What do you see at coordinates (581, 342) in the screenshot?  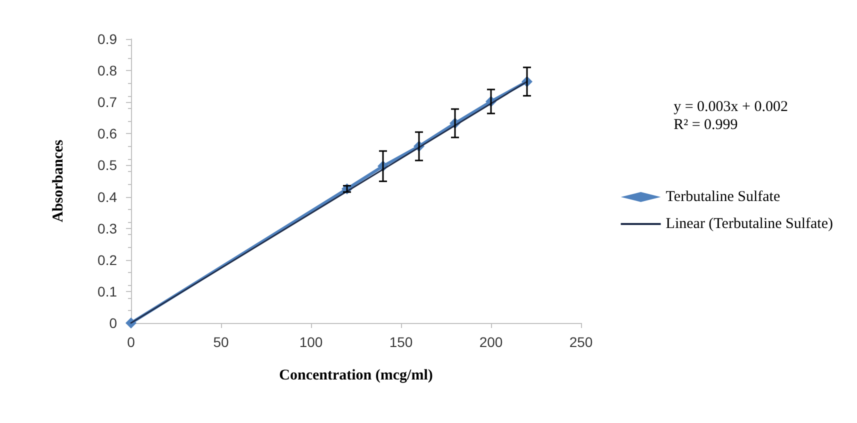 I see `x-tick-label: 250` at bounding box center [581, 342].